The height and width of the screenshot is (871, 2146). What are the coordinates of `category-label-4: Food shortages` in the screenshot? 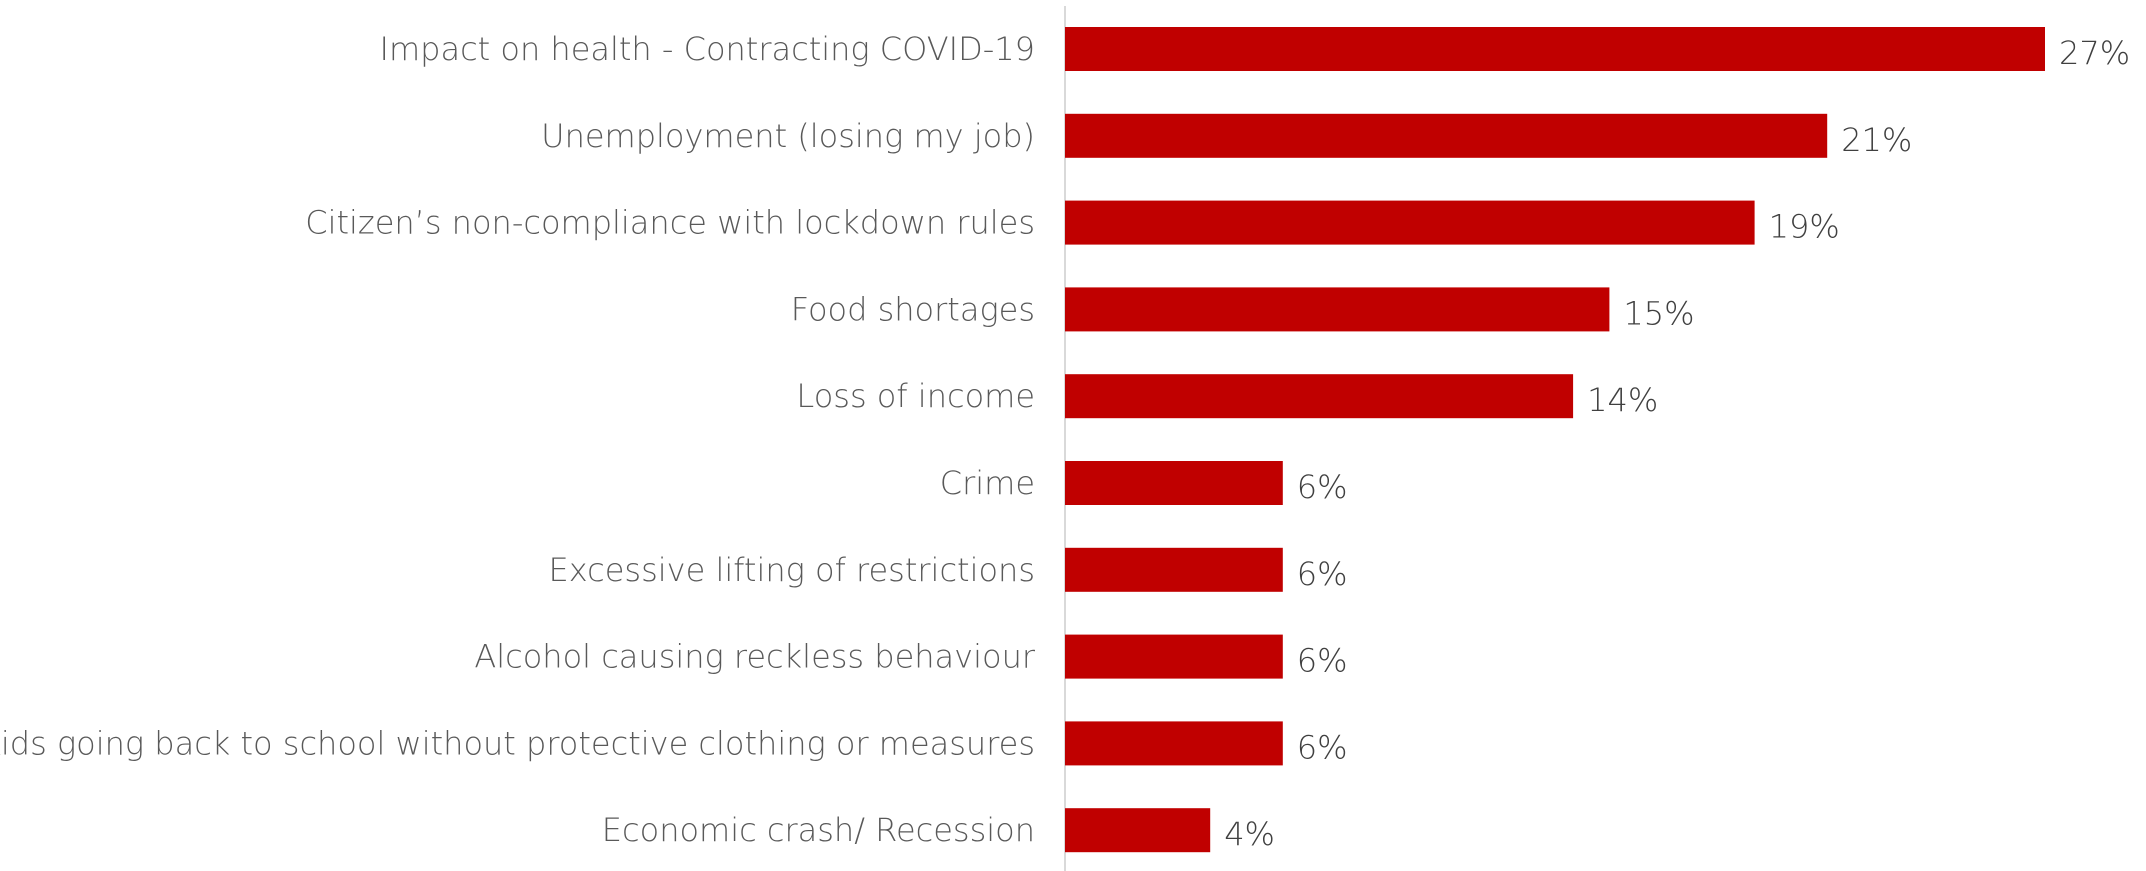 It's located at (913, 309).